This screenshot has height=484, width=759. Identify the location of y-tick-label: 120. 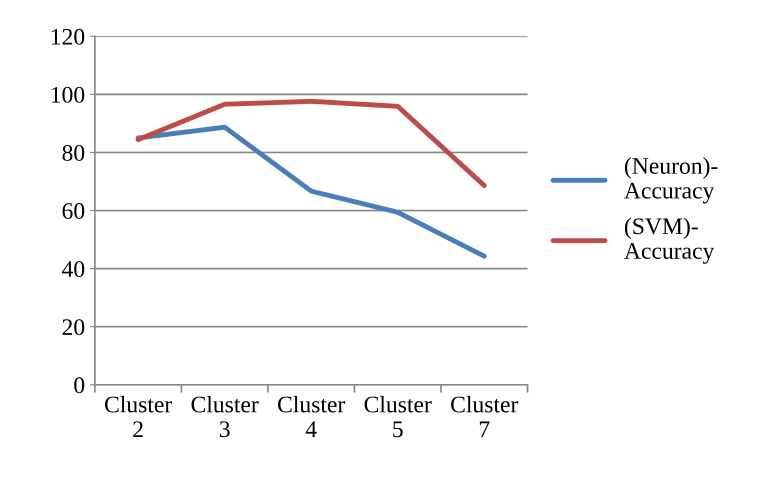
(68, 36).